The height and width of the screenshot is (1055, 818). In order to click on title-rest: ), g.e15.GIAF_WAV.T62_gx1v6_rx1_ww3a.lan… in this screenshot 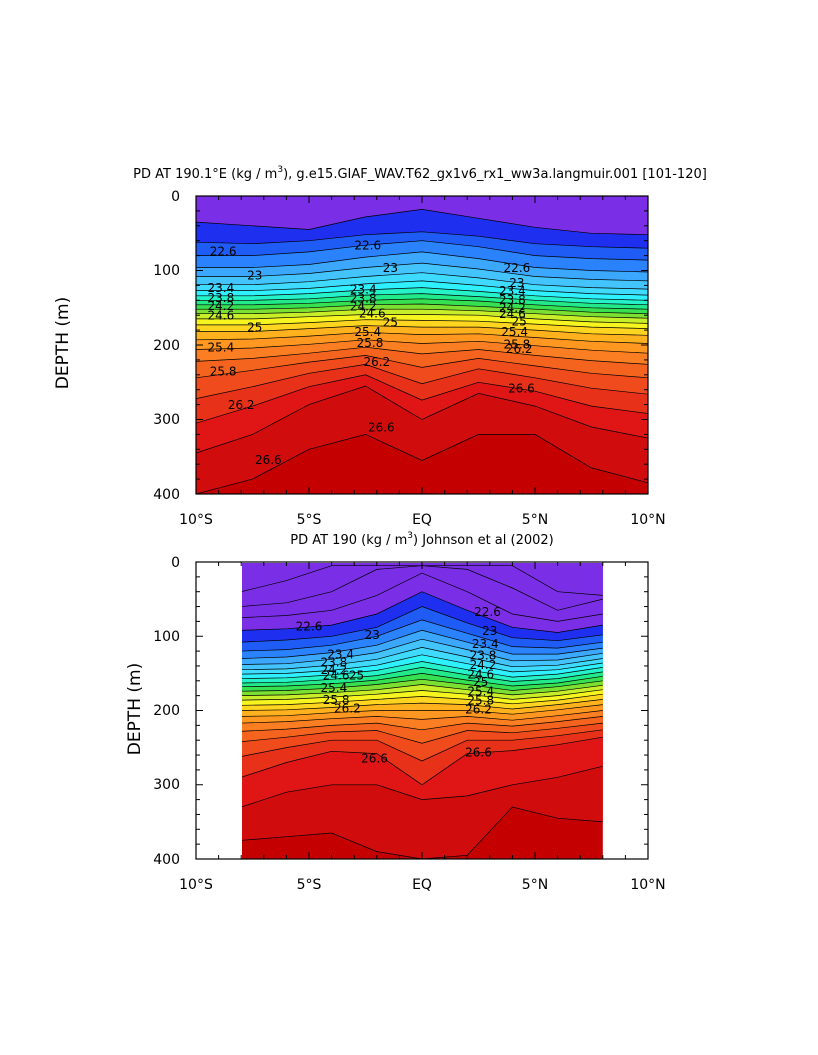, I will do `click(462, 174)`.